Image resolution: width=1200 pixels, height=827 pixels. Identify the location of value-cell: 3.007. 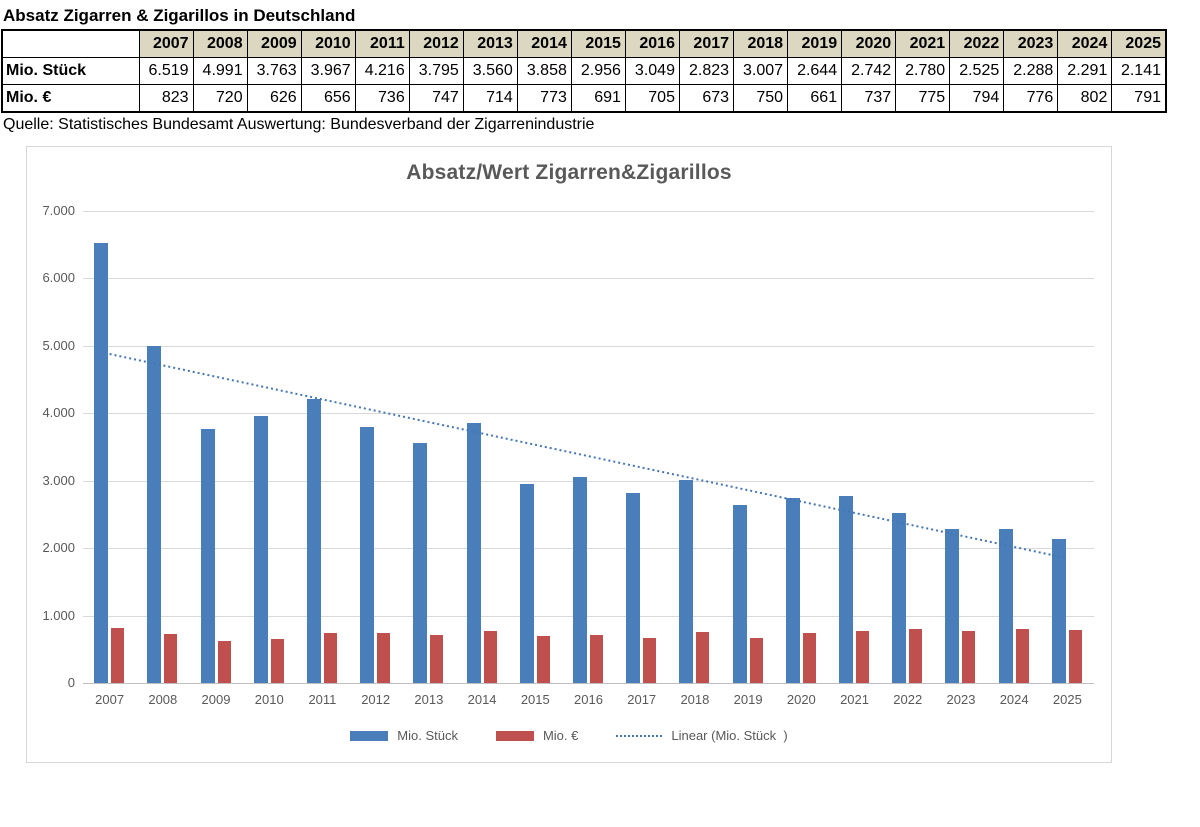
(761, 71).